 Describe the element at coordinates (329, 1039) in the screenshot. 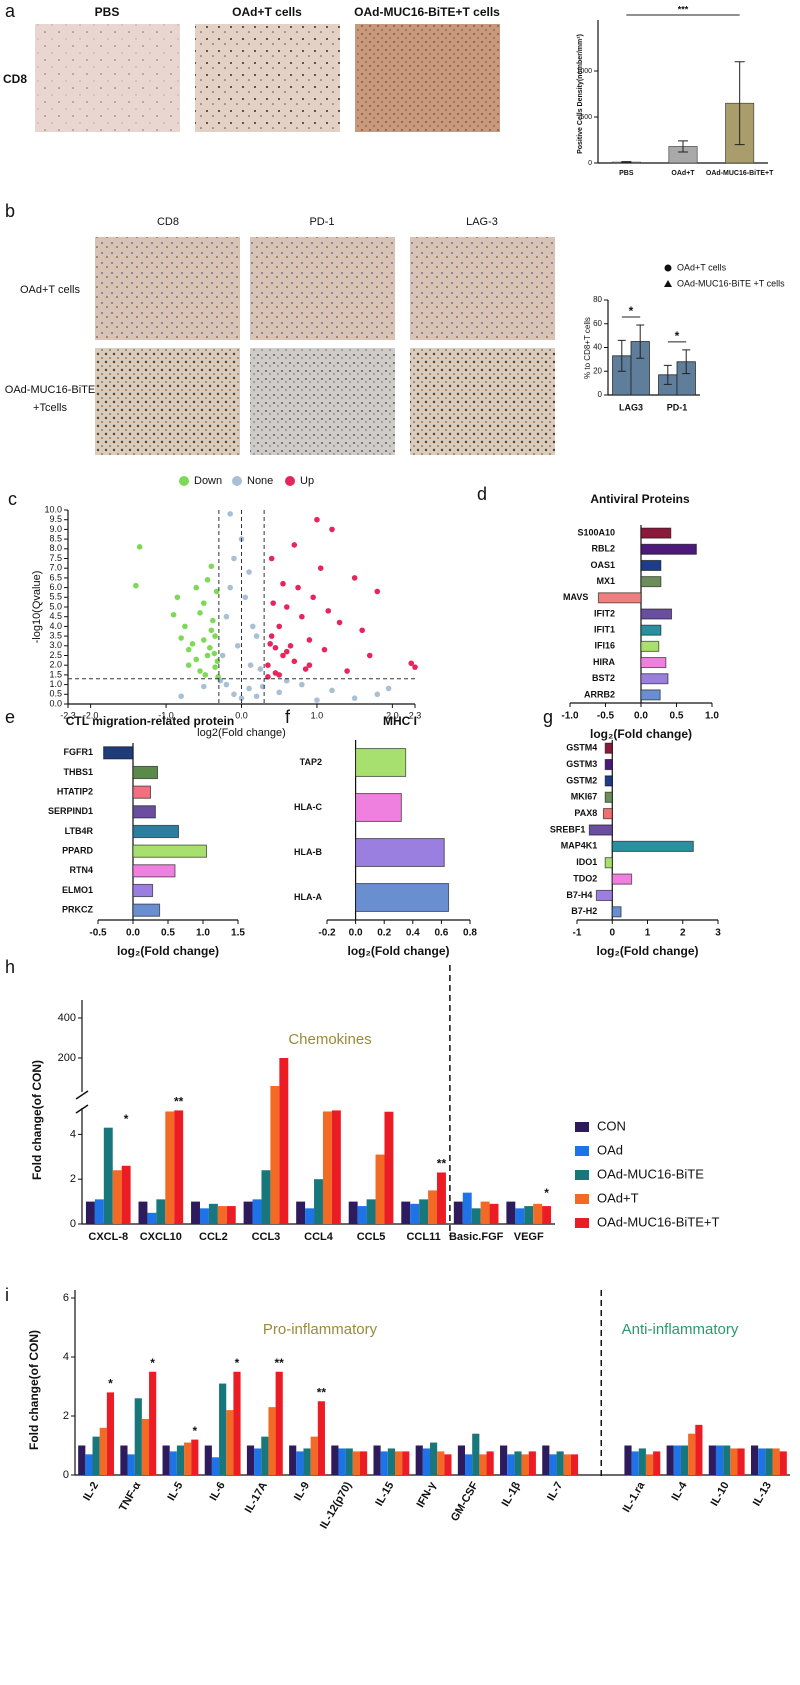

I see `section-label: Chemokines` at that location.